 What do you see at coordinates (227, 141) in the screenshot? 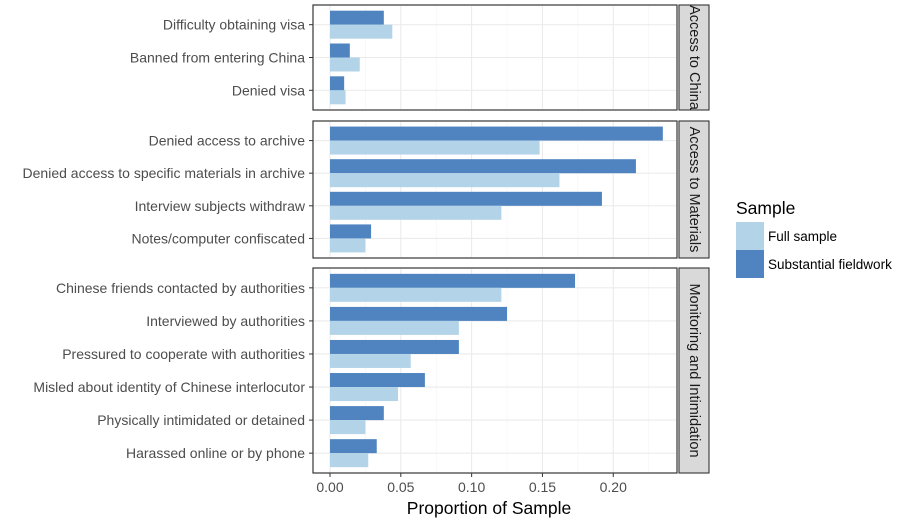
I see `y-tick-label: Denied access to archive` at bounding box center [227, 141].